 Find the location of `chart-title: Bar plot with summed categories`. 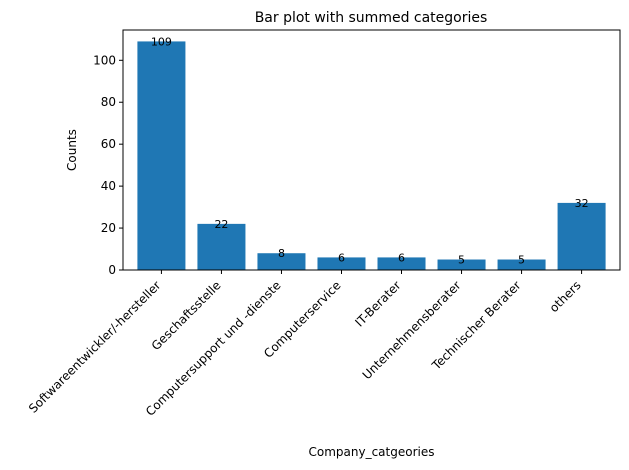

chart-title: Bar plot with summed categories is located at coordinates (371, 18).